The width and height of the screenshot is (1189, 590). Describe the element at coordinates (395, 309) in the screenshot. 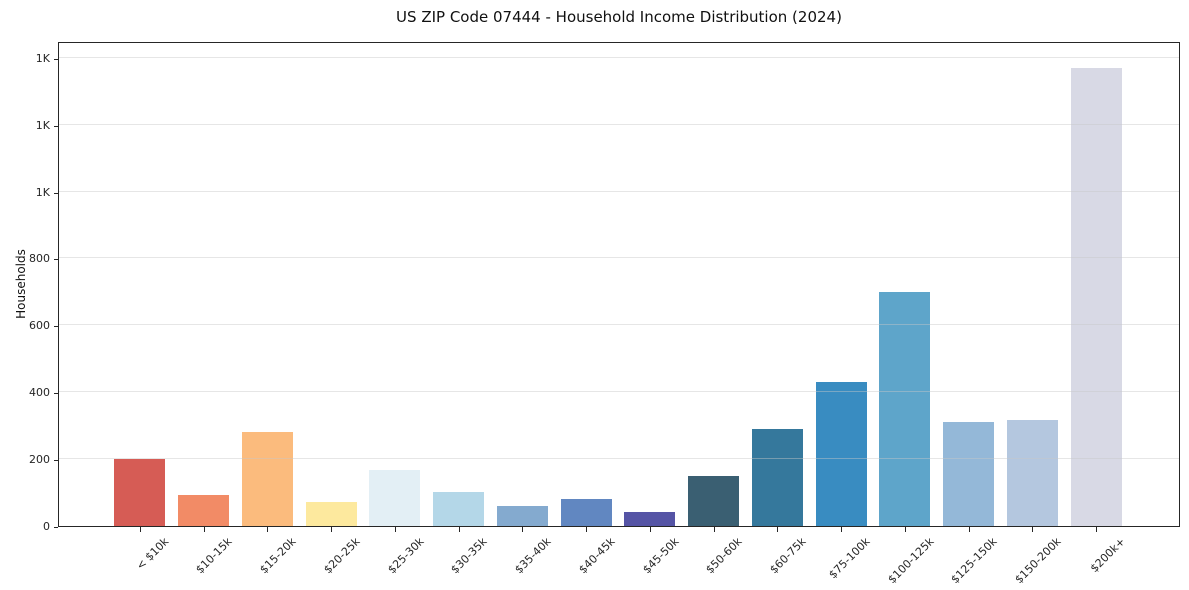

I see `bar-slot: $25-30k` at that location.